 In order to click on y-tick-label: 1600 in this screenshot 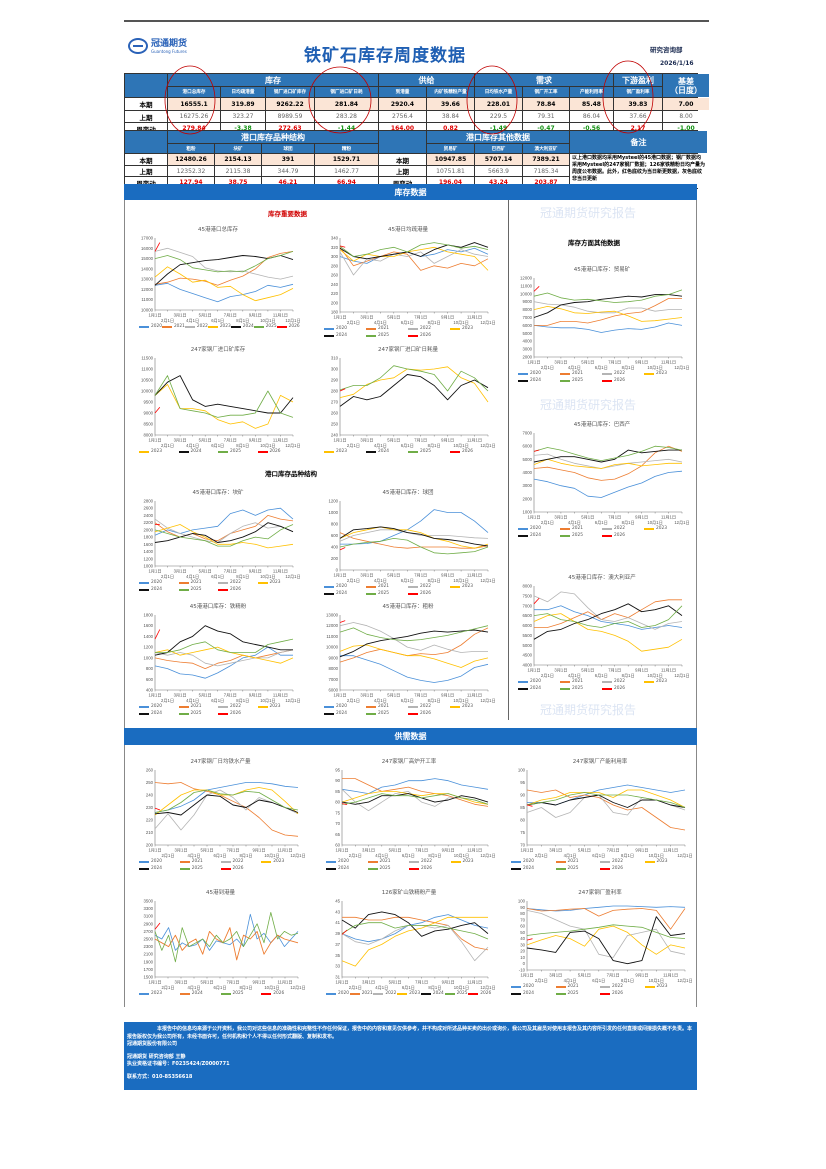, I will do `click(148, 625)`.